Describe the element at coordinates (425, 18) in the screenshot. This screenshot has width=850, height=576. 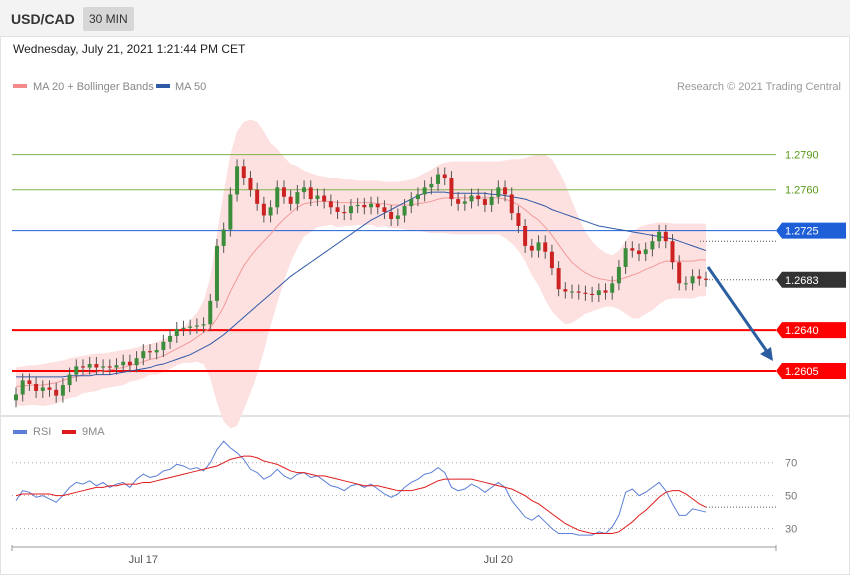
I see `chart-header: USD/CAD 30 MIN` at that location.